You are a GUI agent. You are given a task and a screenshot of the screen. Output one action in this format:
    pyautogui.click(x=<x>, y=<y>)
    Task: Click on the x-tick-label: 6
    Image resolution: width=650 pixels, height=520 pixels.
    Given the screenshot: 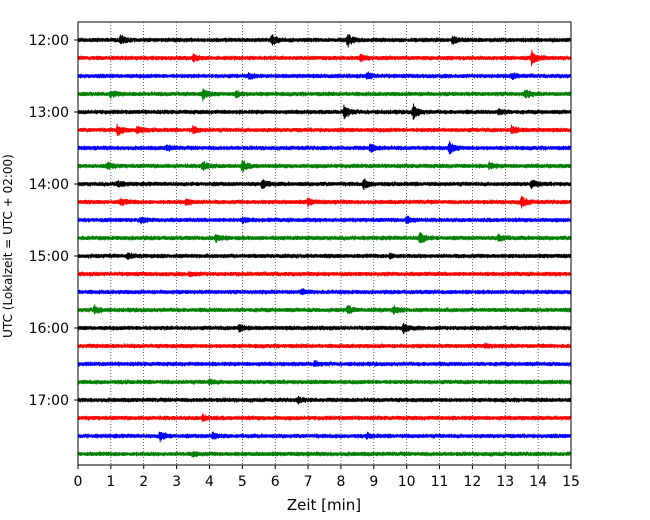 What is the action you would take?
    pyautogui.click(x=275, y=482)
    